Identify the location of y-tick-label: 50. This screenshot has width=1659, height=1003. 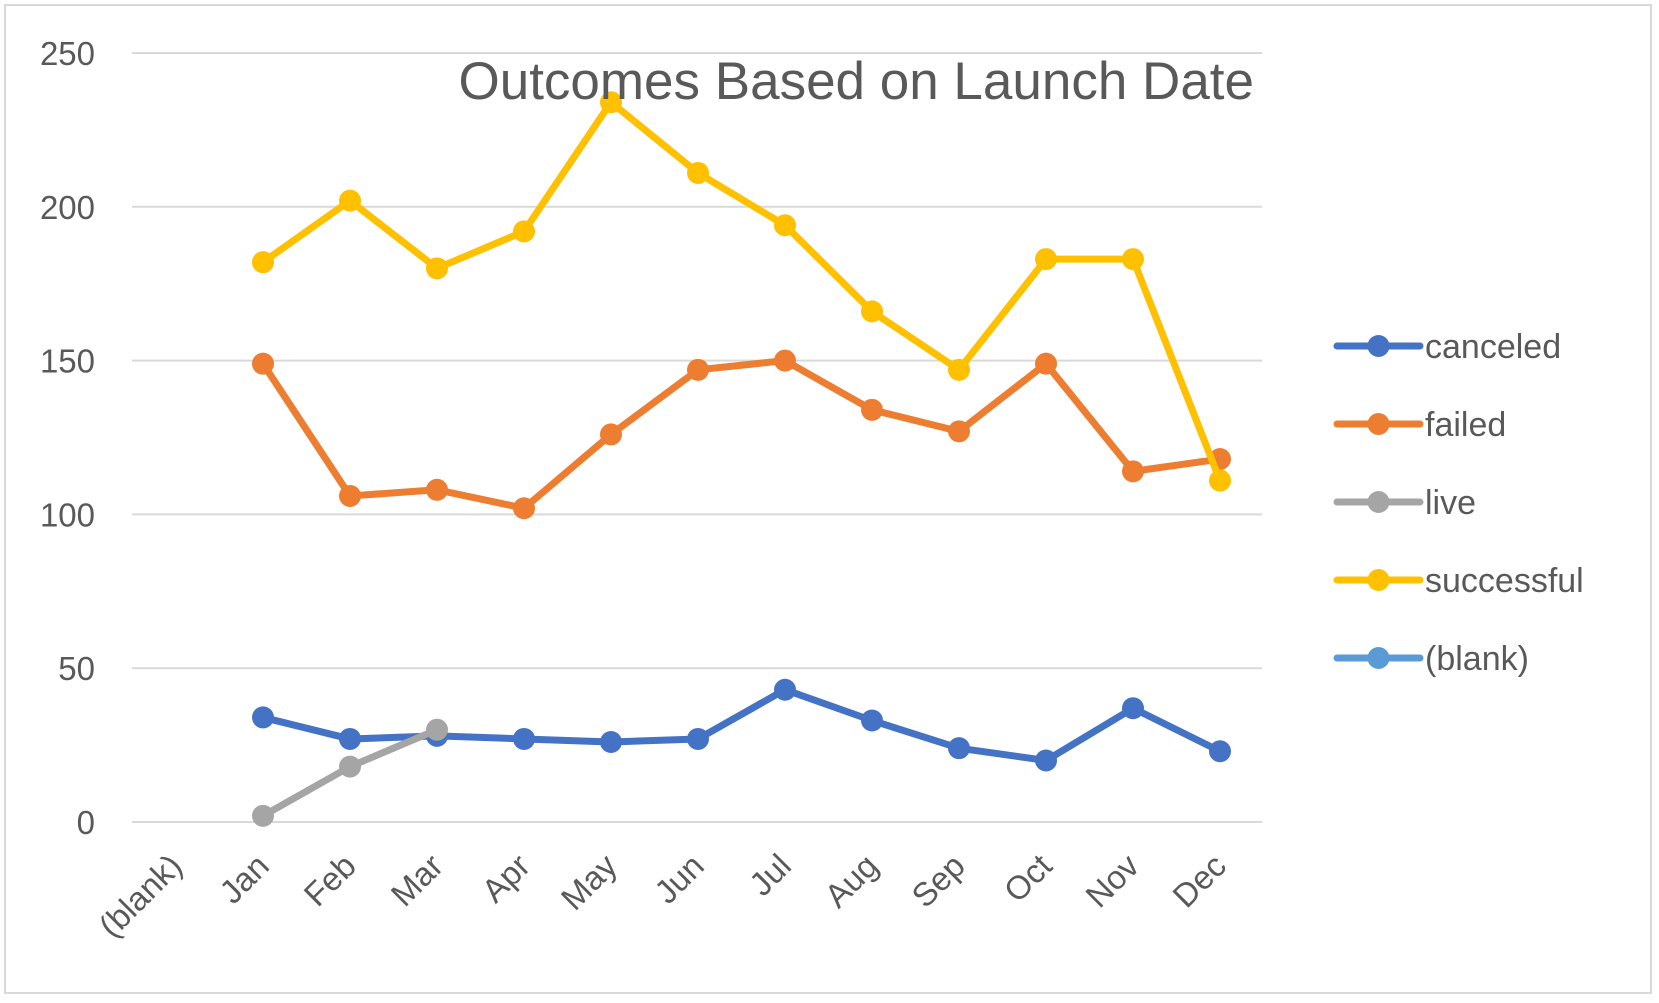
(76, 668).